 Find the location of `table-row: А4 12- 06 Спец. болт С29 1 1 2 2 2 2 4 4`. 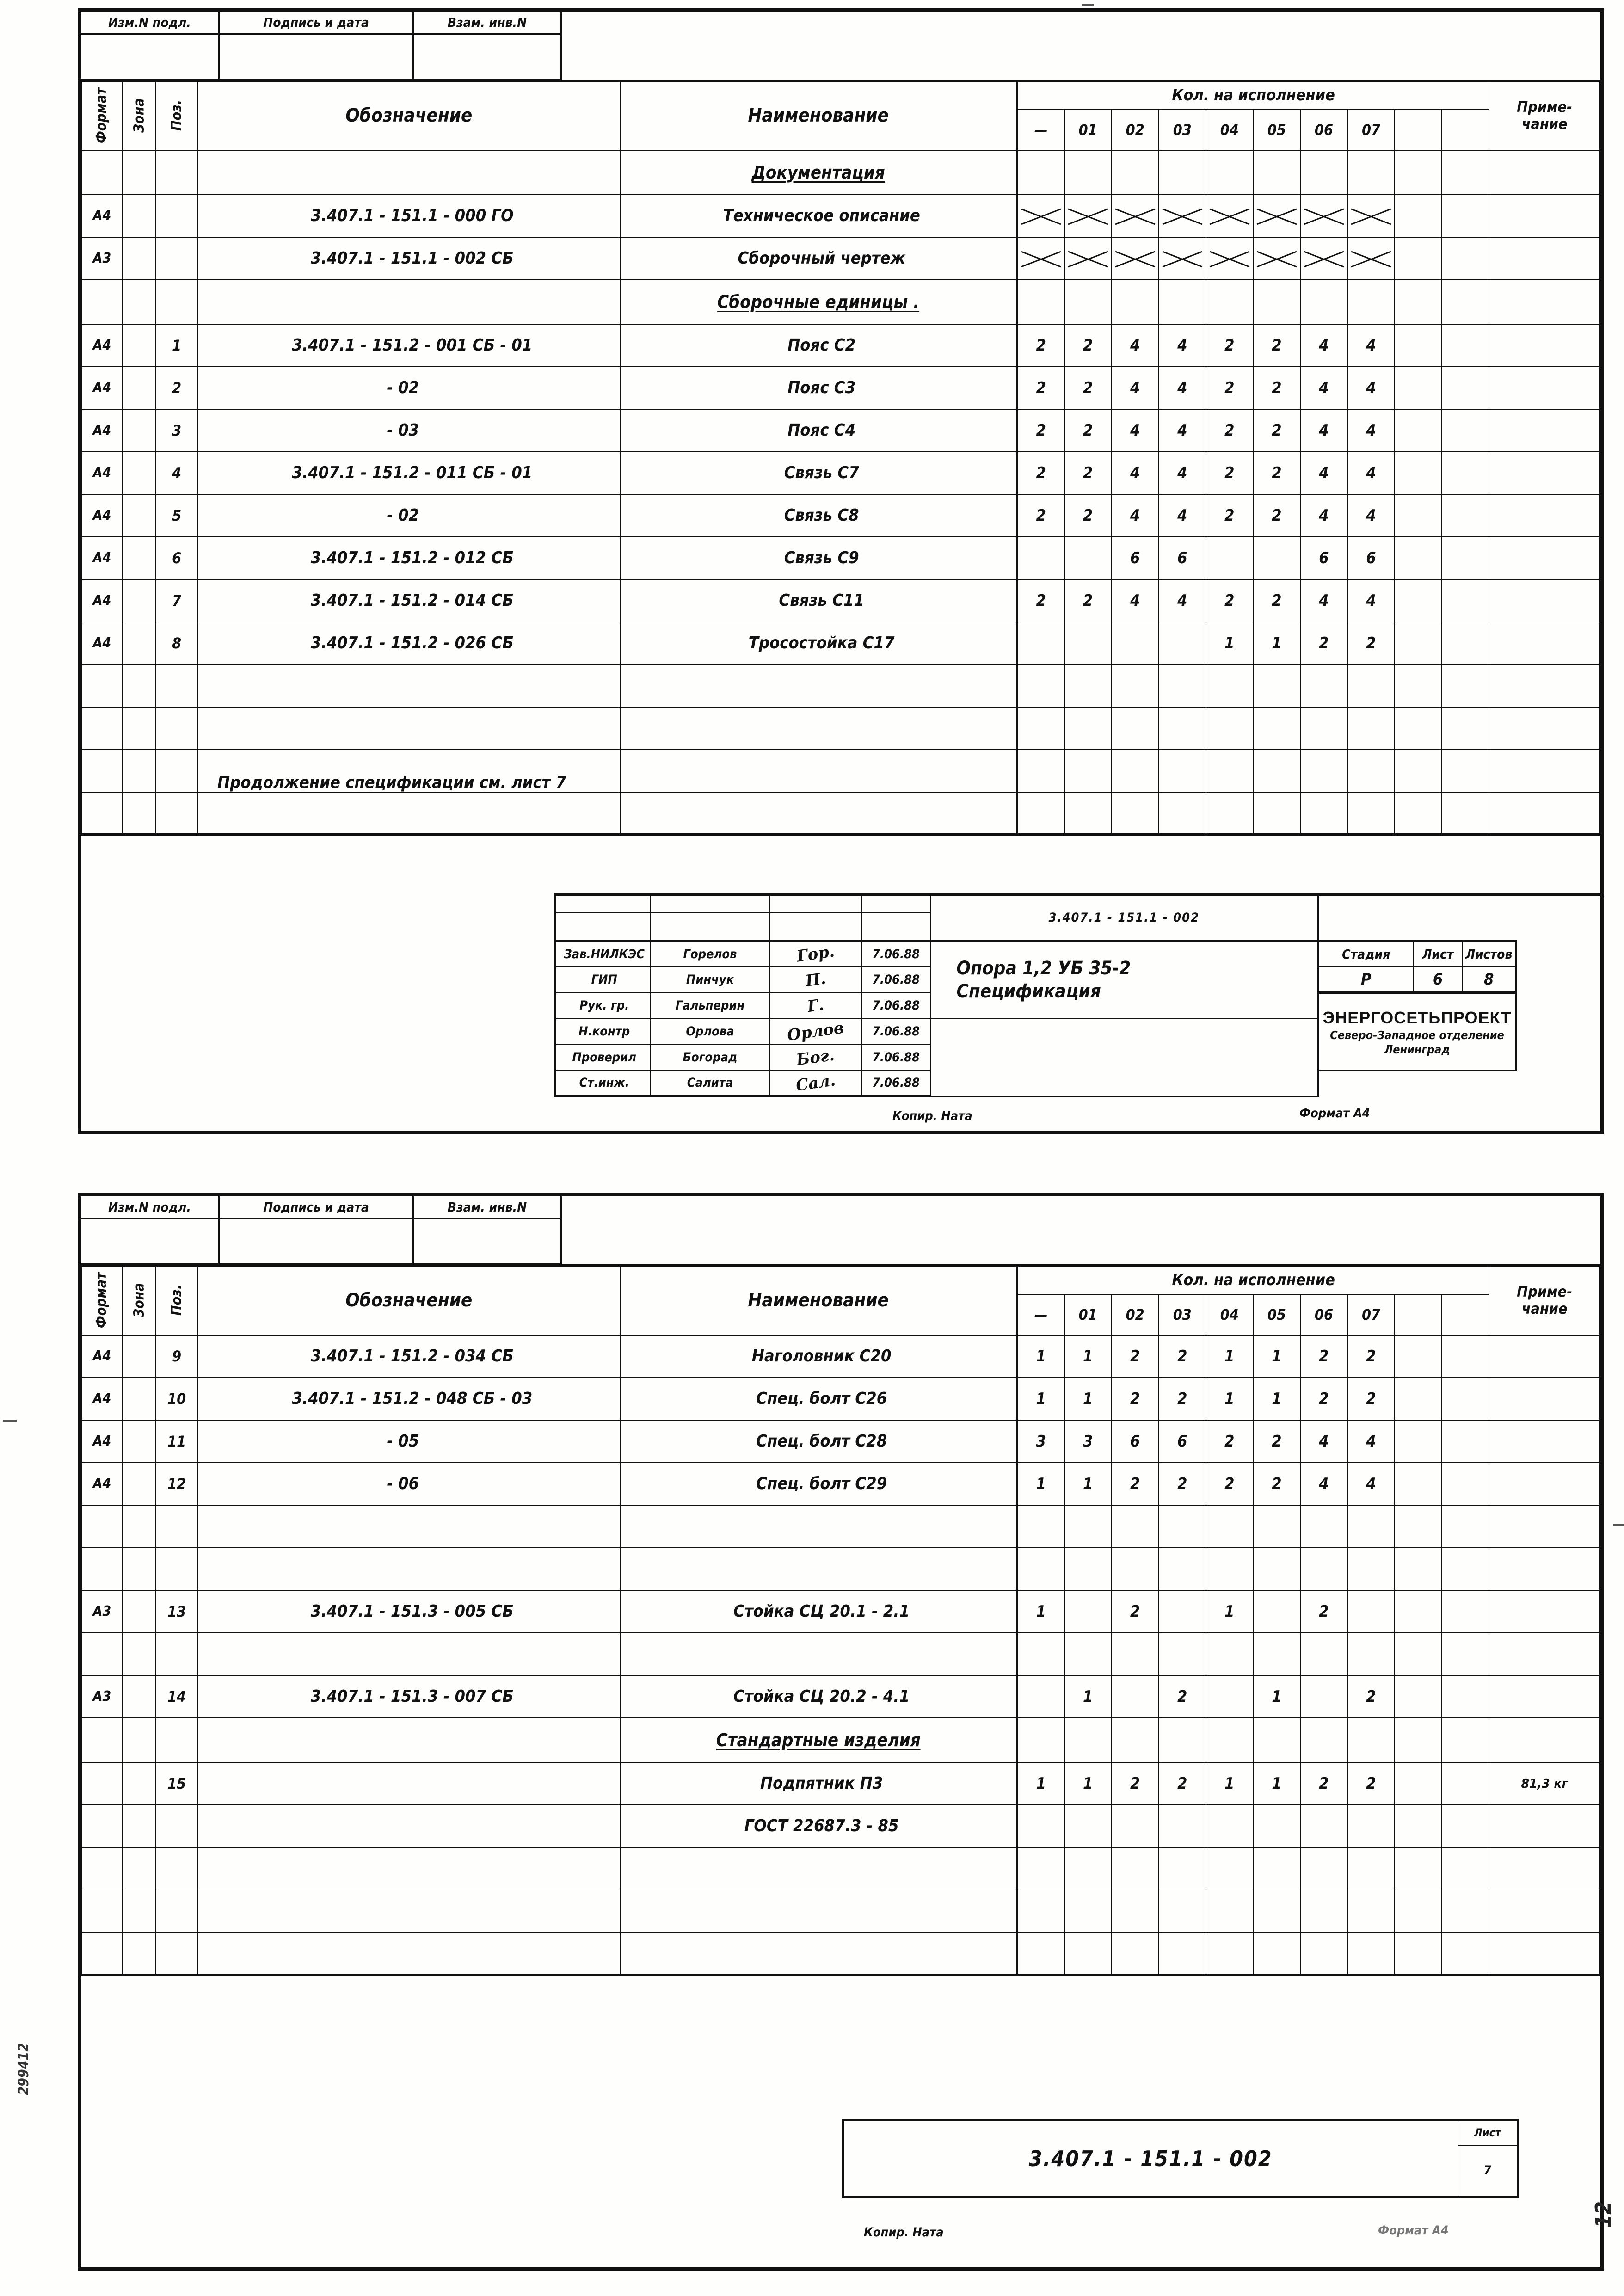

table-row: А4 12- 06 Спец. болт С29 1 1 2 2 2 2 4 4 is located at coordinates (840, 1484).